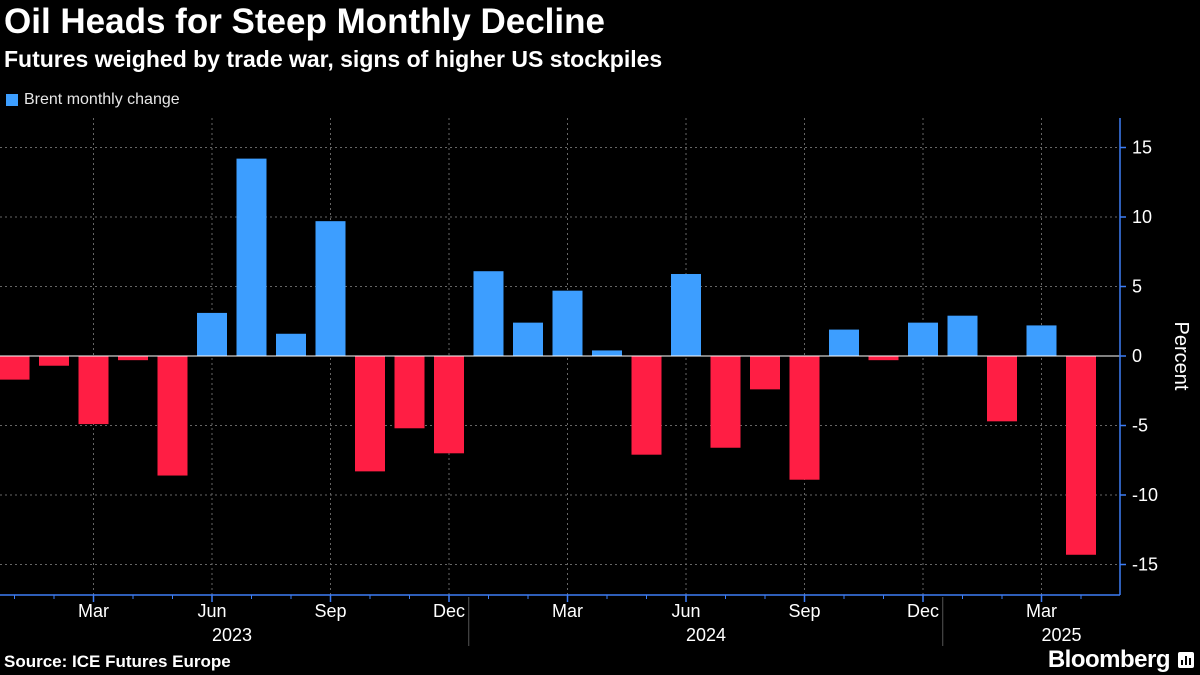 Image resolution: width=1200 pixels, height=675 pixels. I want to click on y-tick-label: -5, so click(1140, 426).